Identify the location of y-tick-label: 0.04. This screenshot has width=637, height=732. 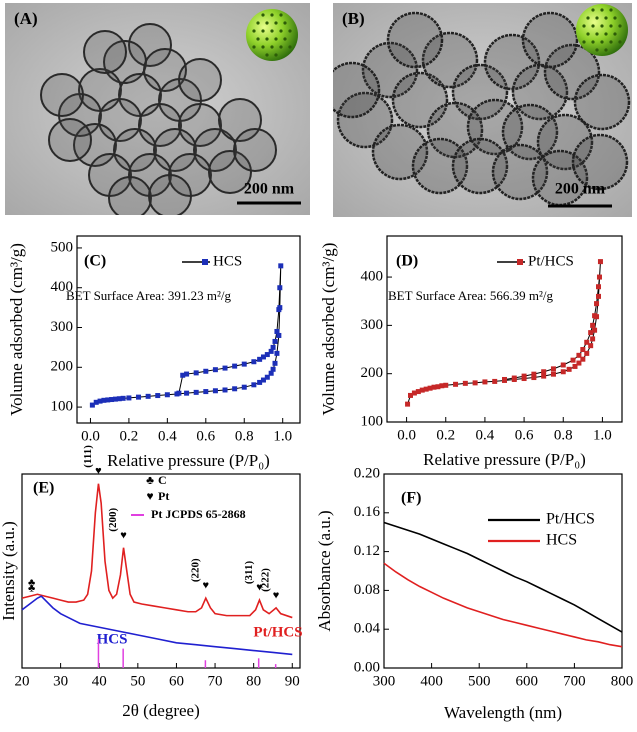
(367, 629).